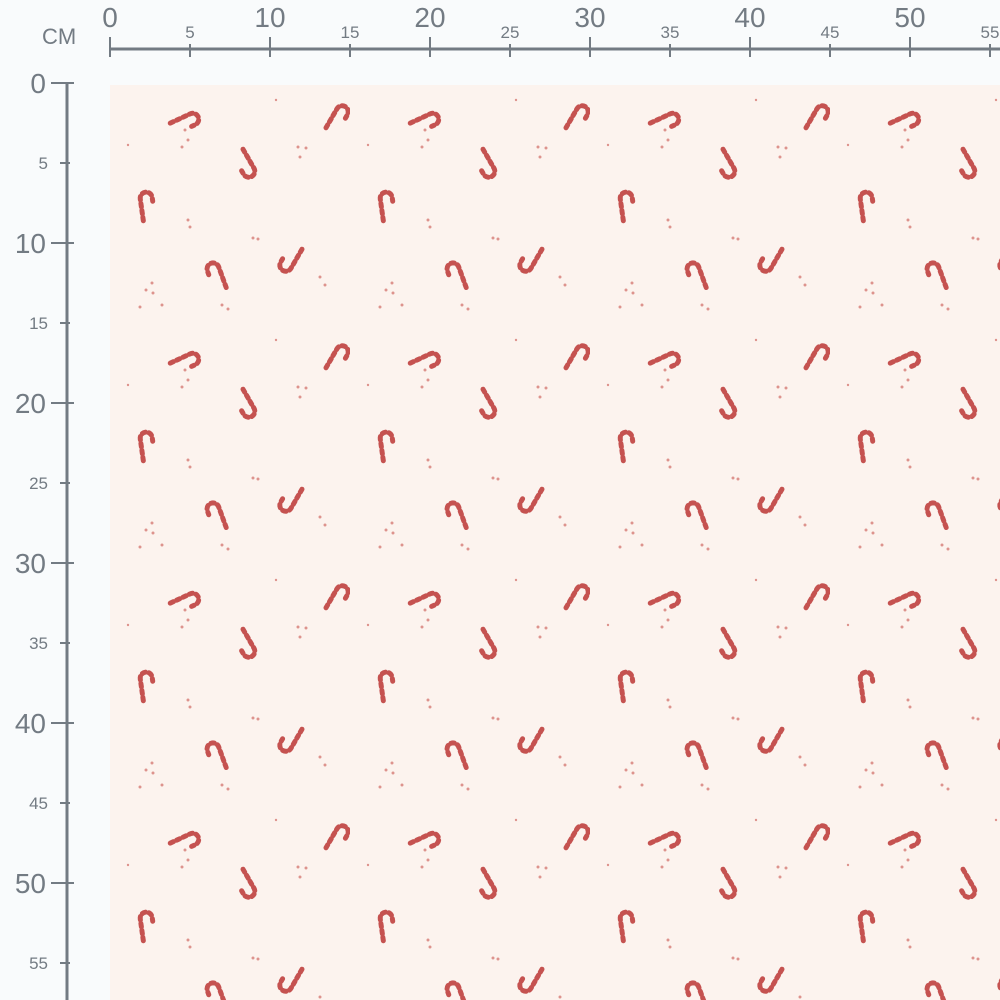  I want to click on vertical-ruler-label: 20, so click(30, 403).